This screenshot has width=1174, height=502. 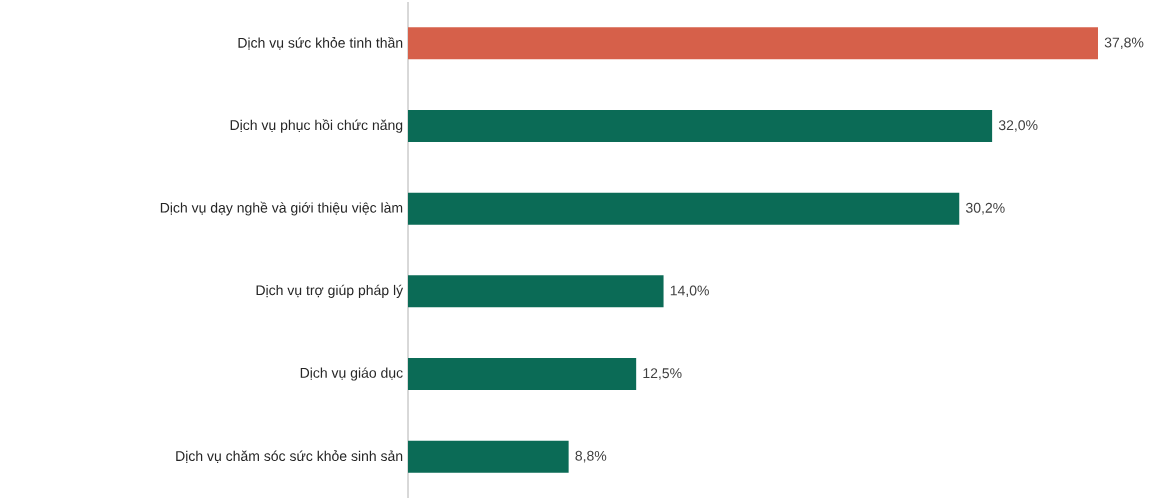 I want to click on y-tick-label: Dịch vụ giáo dục, so click(x=351, y=374).